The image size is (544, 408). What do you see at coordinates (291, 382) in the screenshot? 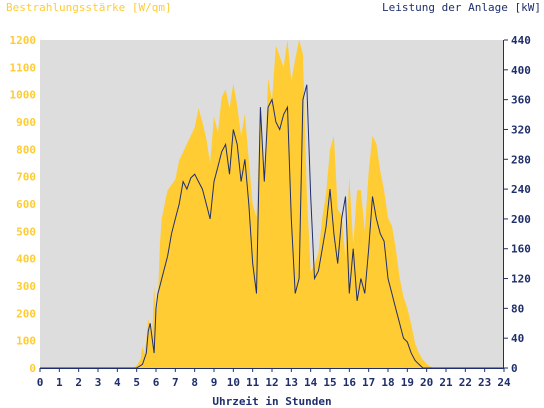
I see `x-tick-label: 13` at bounding box center [291, 382].